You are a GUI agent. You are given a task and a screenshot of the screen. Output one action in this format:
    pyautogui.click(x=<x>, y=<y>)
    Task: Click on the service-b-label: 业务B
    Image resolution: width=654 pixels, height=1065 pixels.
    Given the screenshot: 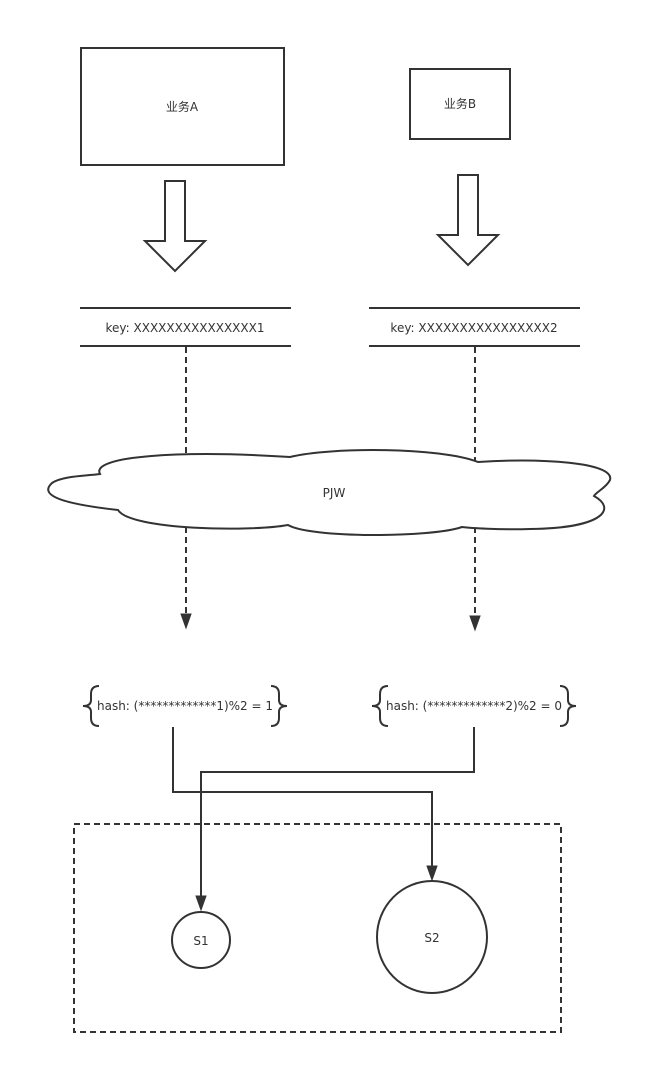 What is the action you would take?
    pyautogui.click(x=460, y=103)
    